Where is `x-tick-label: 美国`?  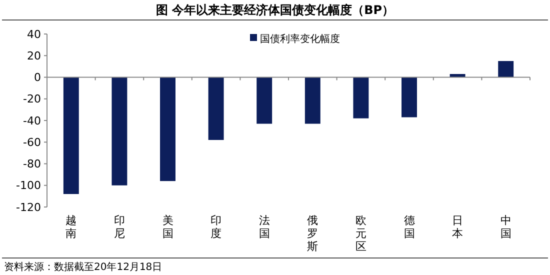
x-tick-label: 美国 is located at coordinates (168, 227).